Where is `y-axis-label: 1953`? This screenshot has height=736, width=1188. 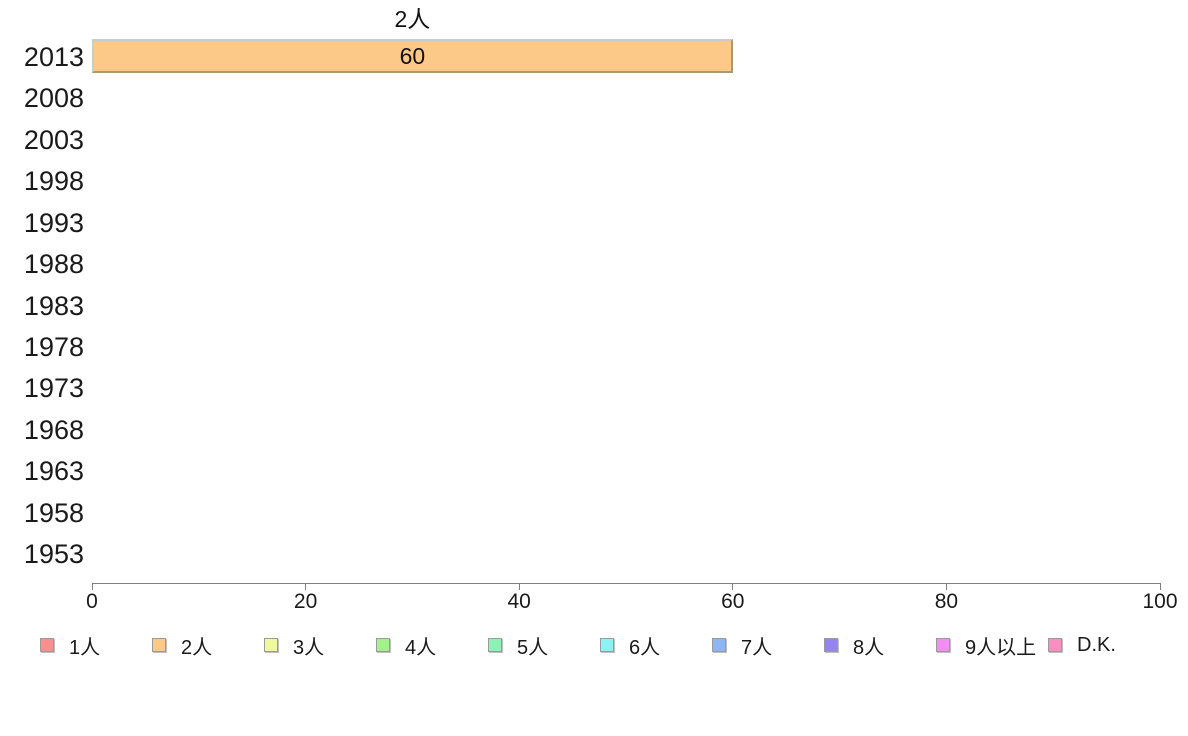 y-axis-label: 1953 is located at coordinates (53, 554).